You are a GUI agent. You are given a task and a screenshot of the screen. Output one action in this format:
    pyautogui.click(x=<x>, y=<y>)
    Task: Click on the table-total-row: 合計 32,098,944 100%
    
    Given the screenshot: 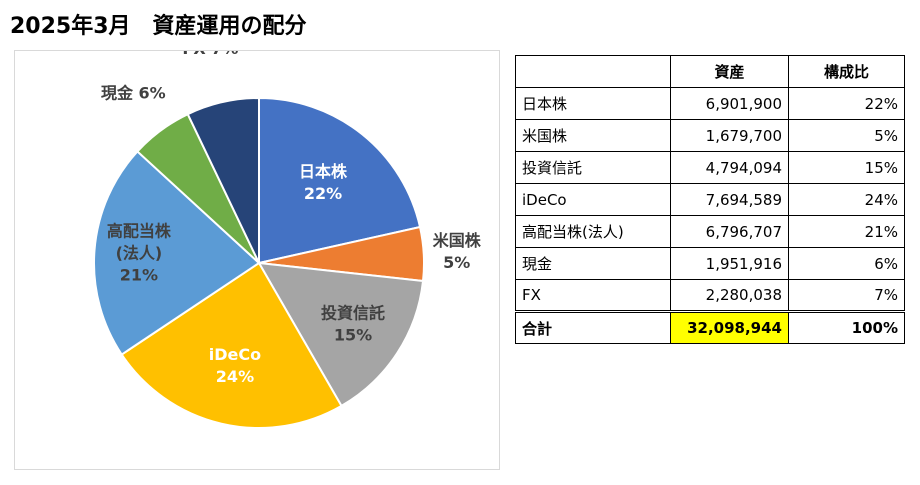 What is the action you would take?
    pyautogui.click(x=710, y=327)
    